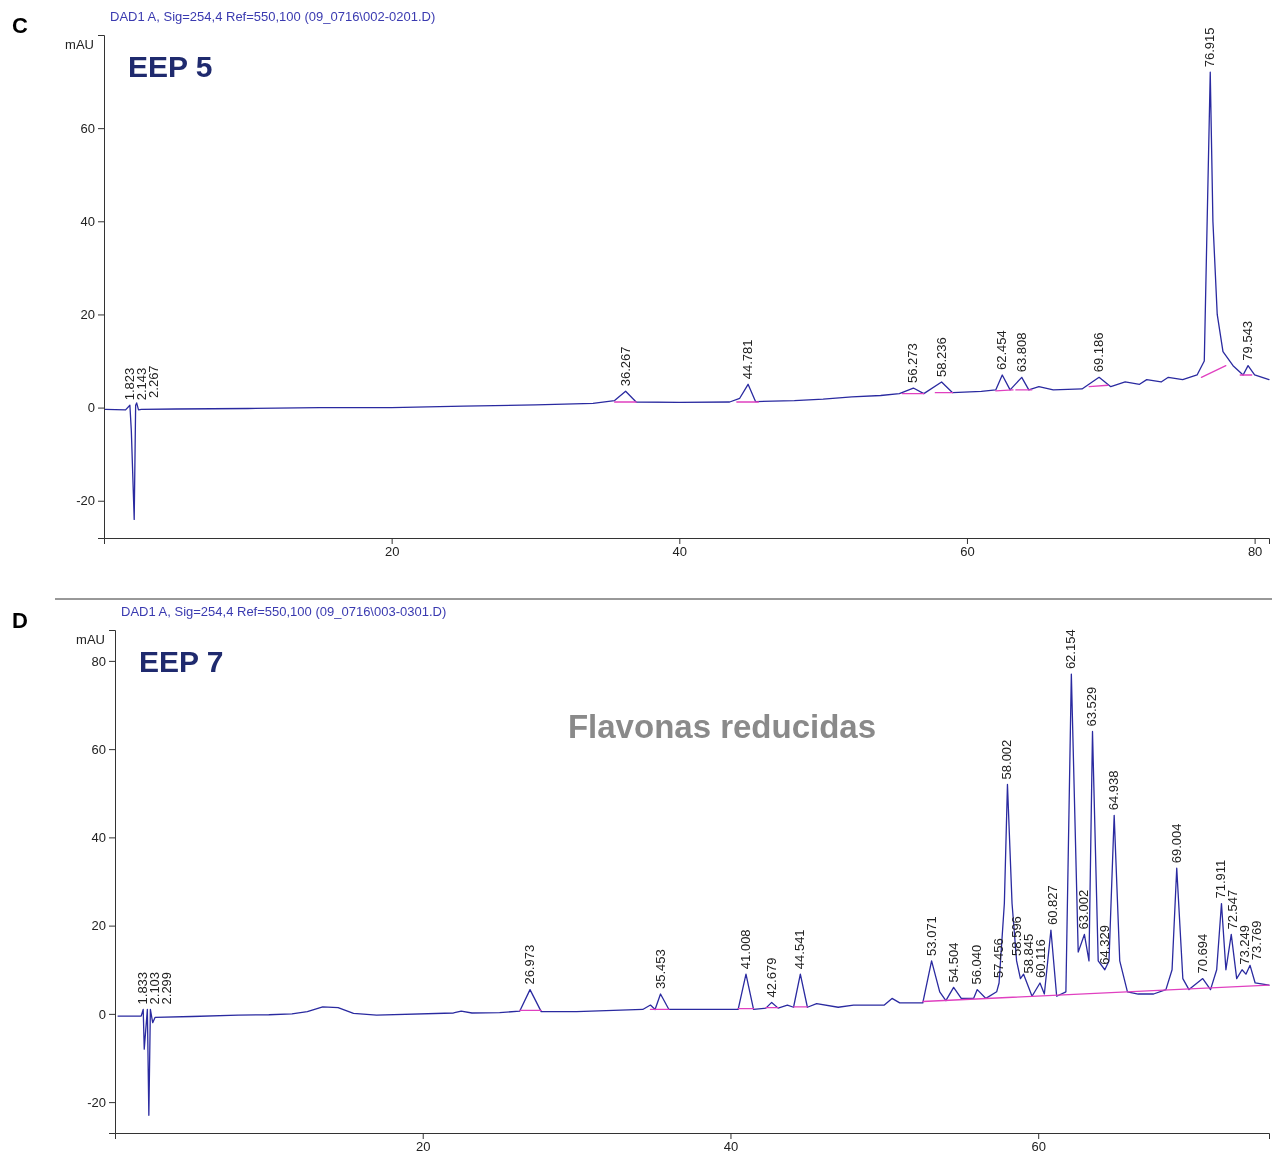 This screenshot has width=1272, height=1162. Describe the element at coordinates (999, 958) in the screenshot. I see `annotation: 57.456` at that location.